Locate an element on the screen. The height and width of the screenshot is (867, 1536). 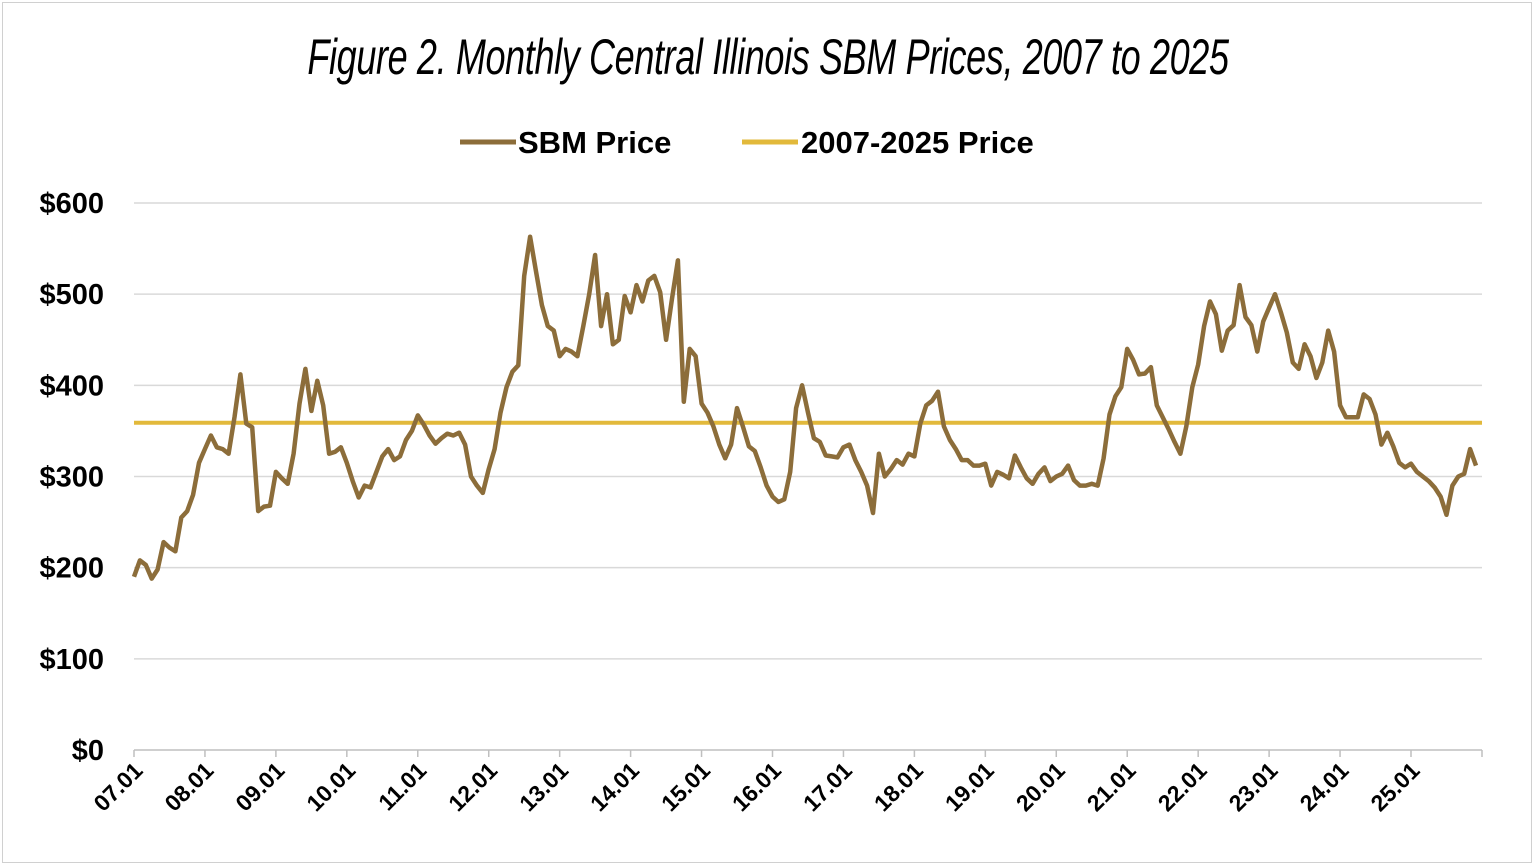
y-tick-label: $500 is located at coordinates (71, 295).